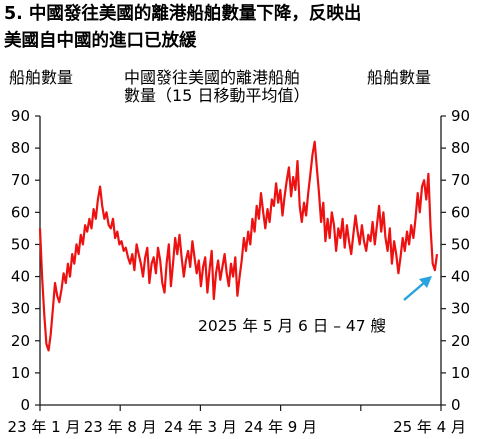 Image resolution: width=480 pixels, height=439 pixels. I want to click on chart-title-line-1: 5. 中國發往美國的離港船舶數量下降，反映出, so click(182, 13).